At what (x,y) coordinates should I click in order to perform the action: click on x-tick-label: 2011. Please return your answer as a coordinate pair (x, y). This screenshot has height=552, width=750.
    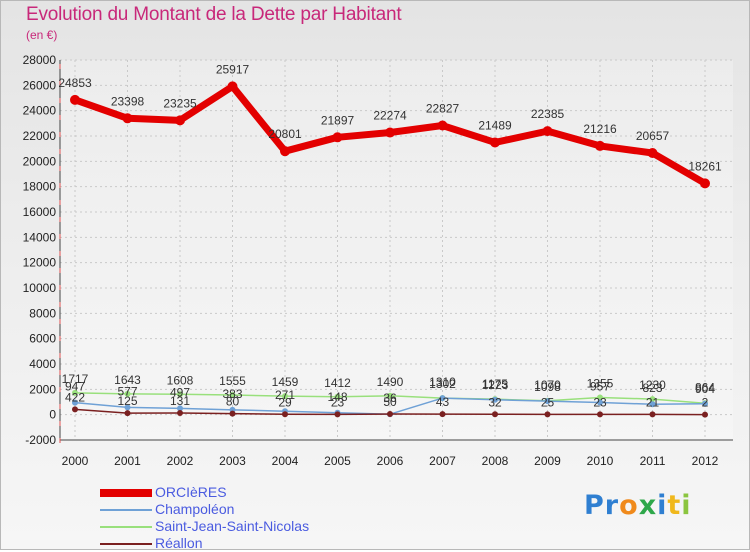
    Looking at the image, I should click on (653, 461).